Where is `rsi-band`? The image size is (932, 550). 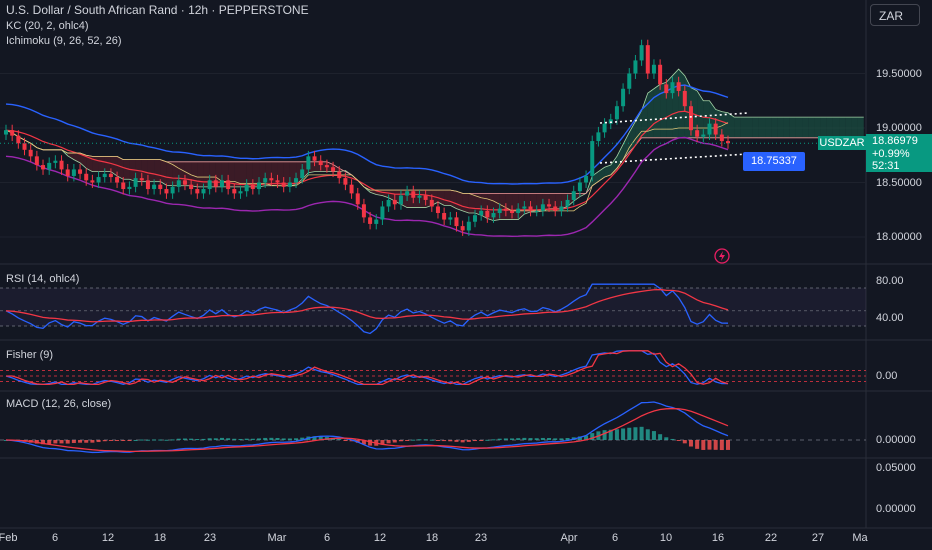
rsi-band is located at coordinates (433, 307).